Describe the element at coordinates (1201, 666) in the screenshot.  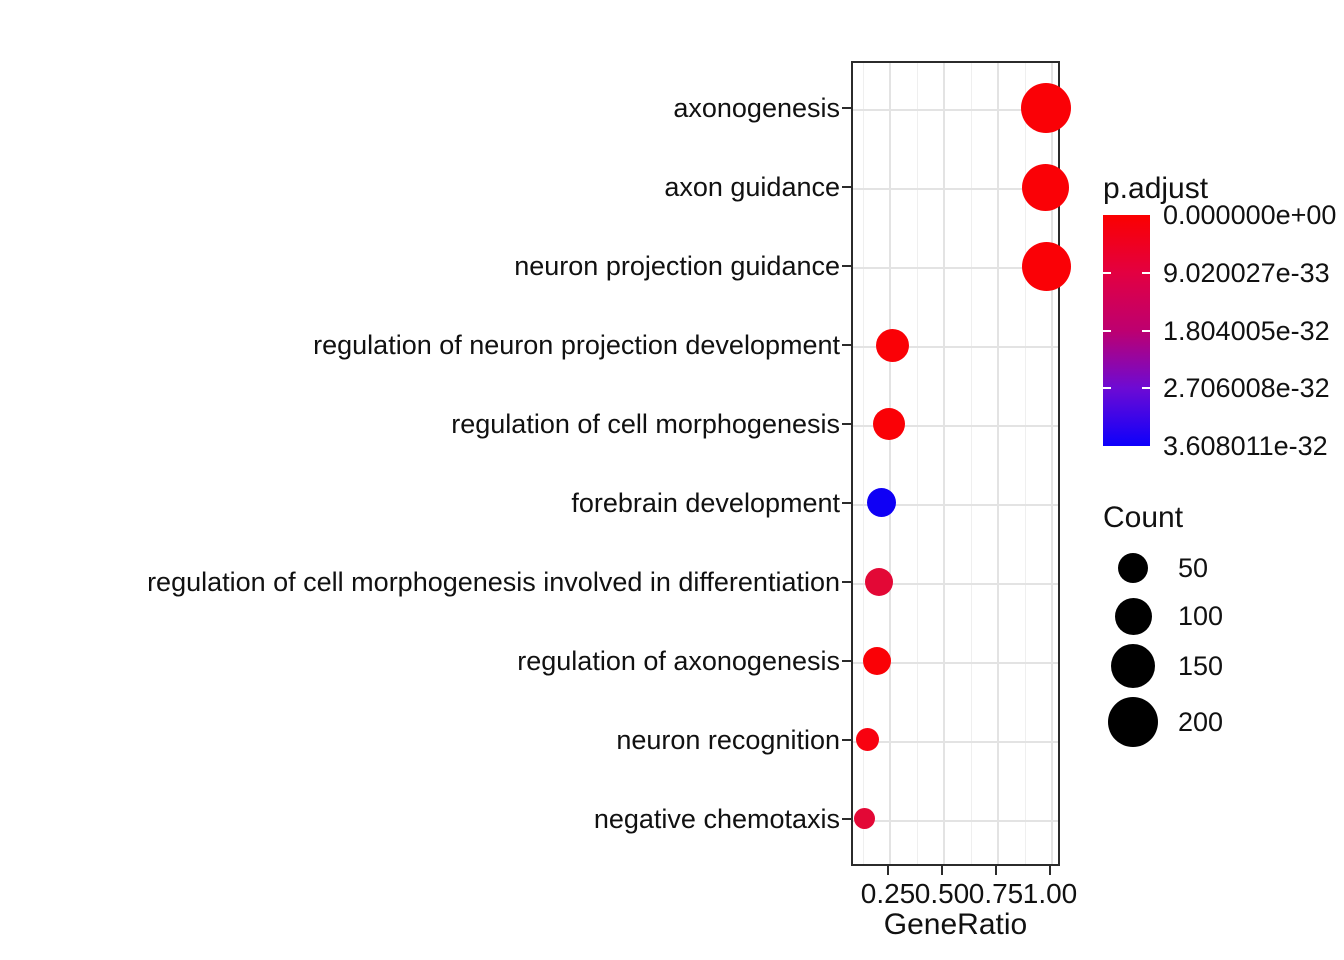
I see `size-legend-value-label: 150` at that location.